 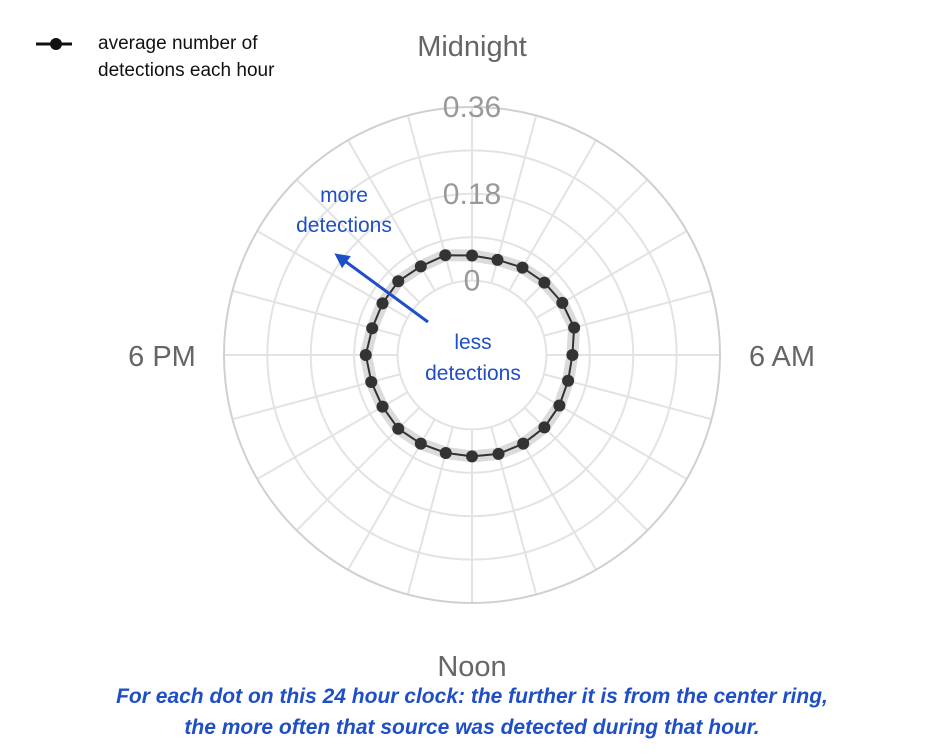 I want to click on legend-series-marker, so click(x=59, y=44).